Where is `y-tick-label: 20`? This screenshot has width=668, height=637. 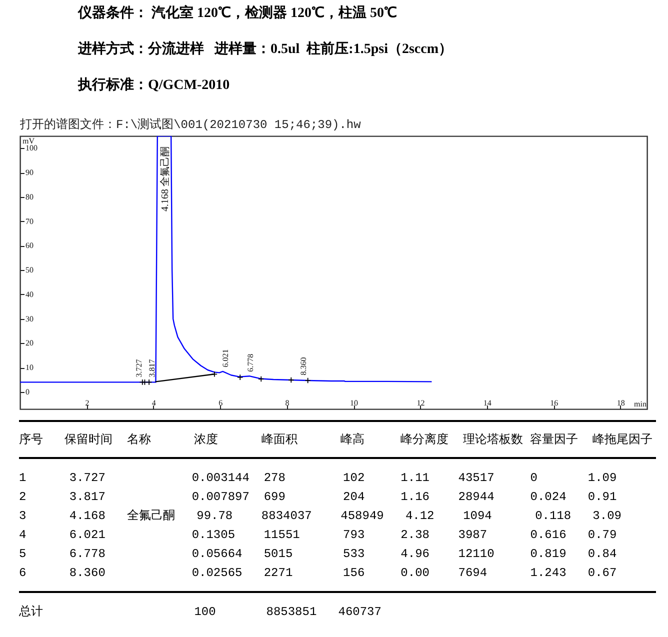
y-tick-label: 20 is located at coordinates (30, 343).